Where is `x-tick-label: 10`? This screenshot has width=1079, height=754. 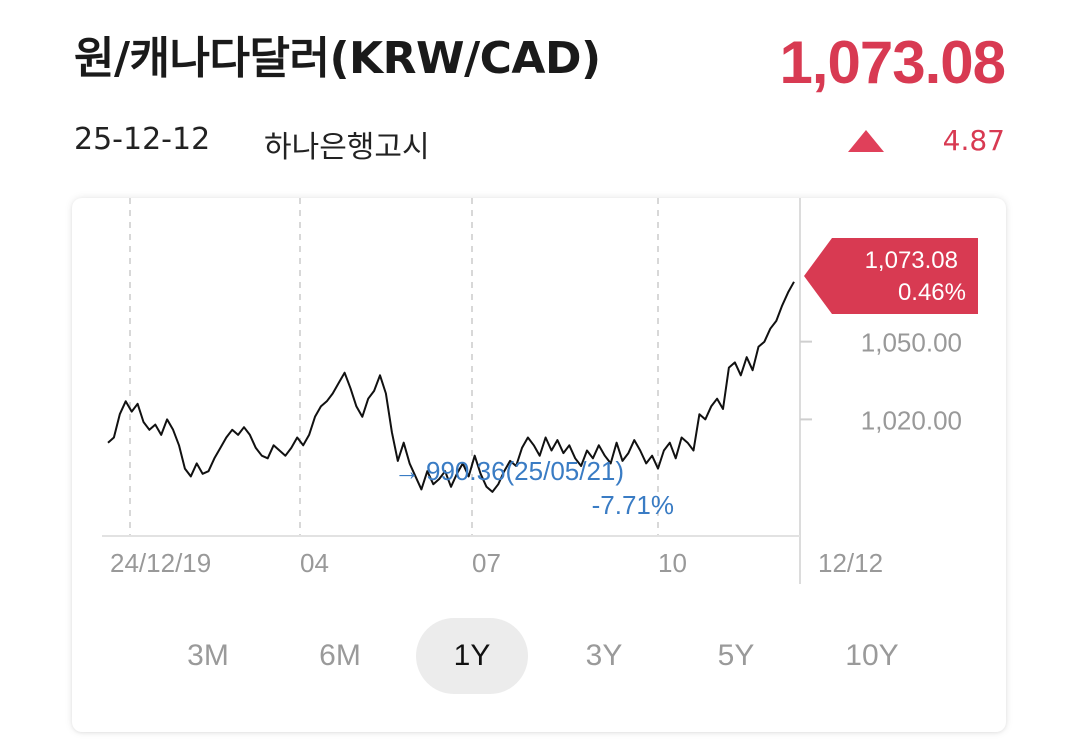 x-tick-label: 10 is located at coordinates (672, 563).